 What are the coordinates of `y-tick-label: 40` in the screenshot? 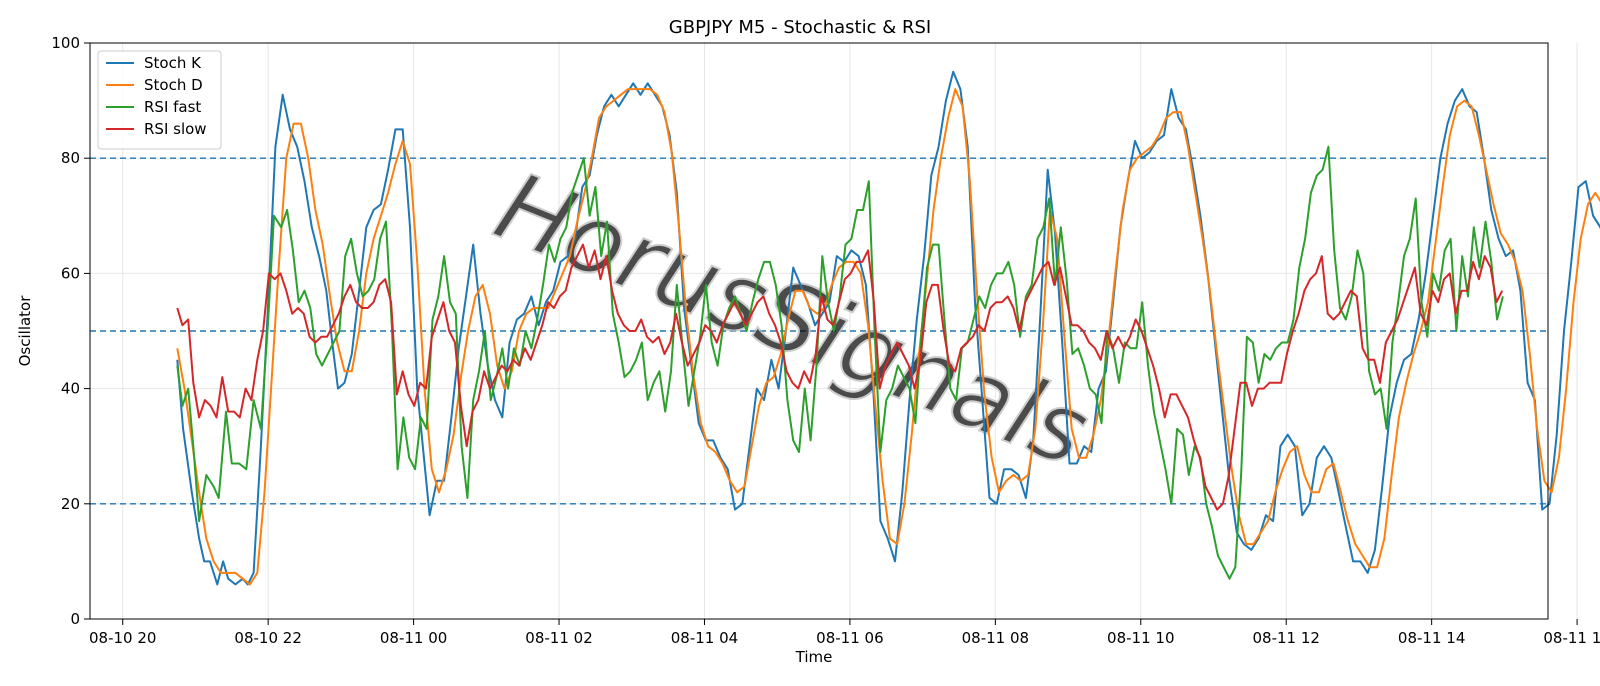 It's located at (70, 389).